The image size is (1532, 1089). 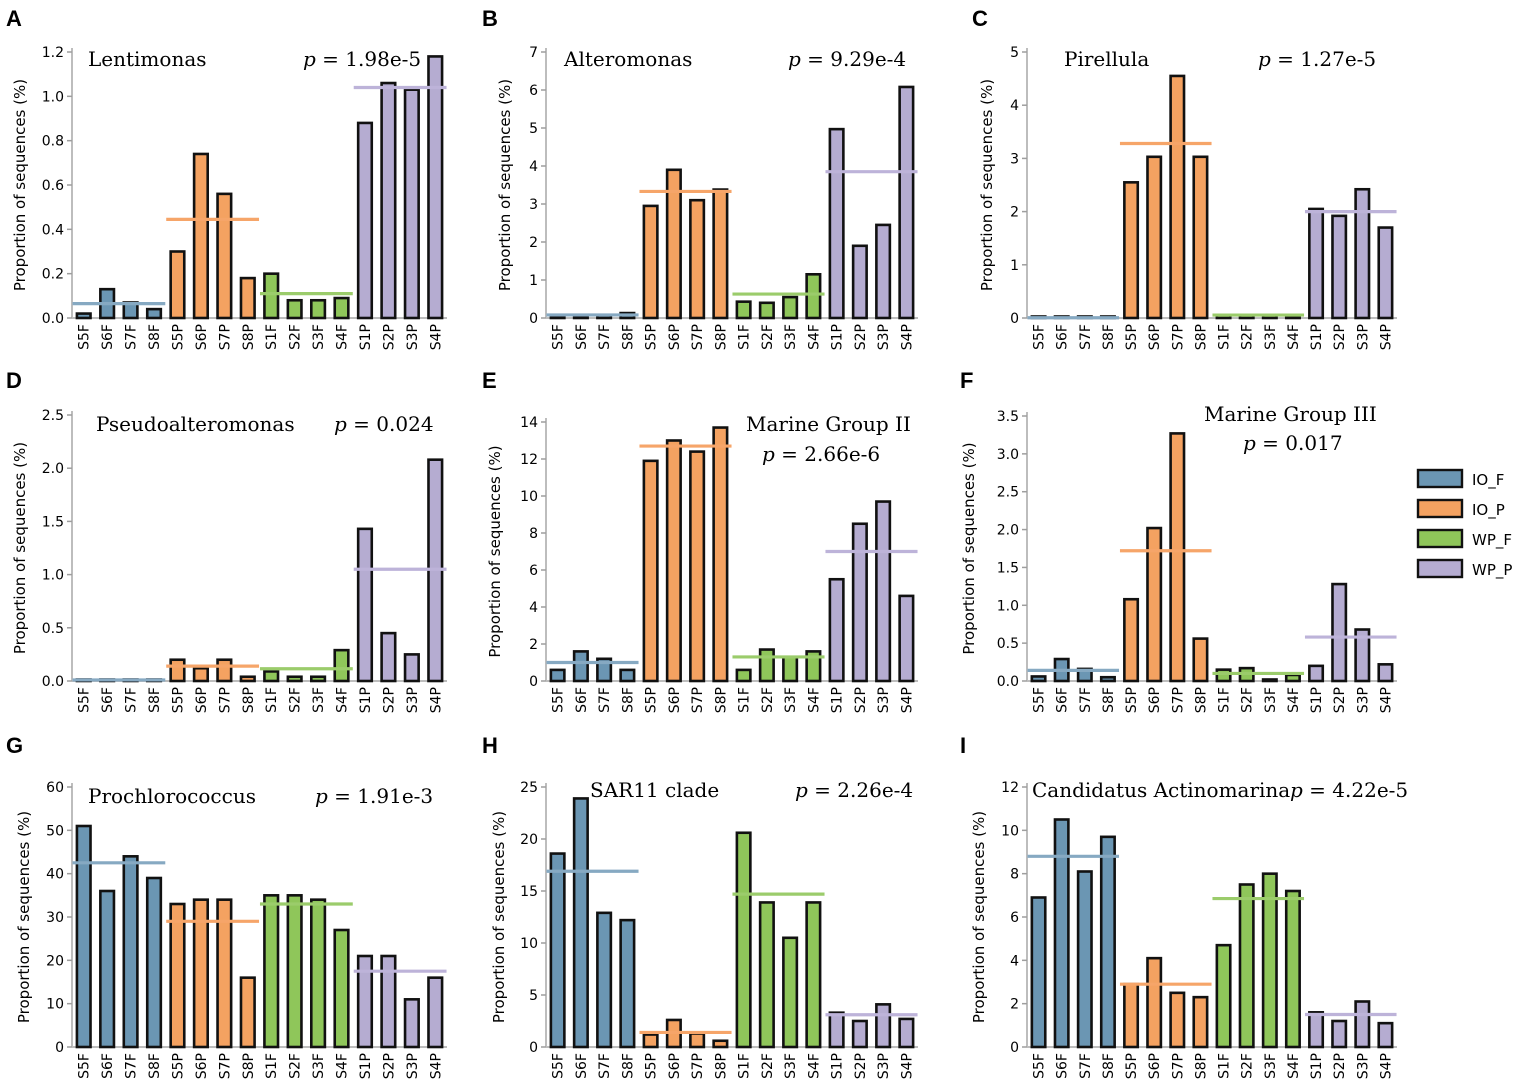 What do you see at coordinates (1014, 266) in the screenshot?
I see `y-tick-label: 1` at bounding box center [1014, 266].